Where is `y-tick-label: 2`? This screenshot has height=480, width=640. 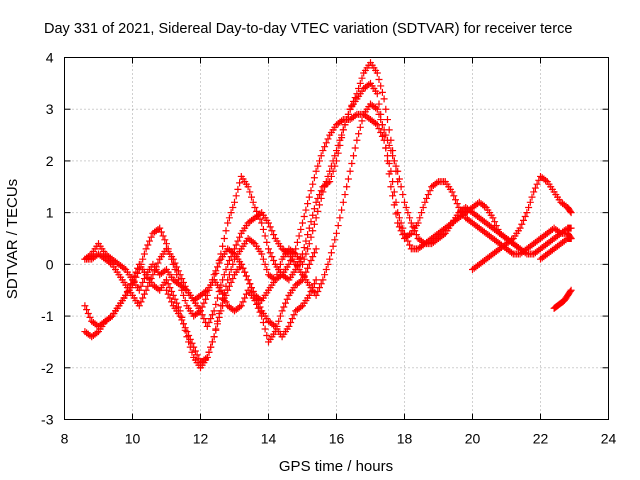 y-tick-label: 2 is located at coordinates (50, 161).